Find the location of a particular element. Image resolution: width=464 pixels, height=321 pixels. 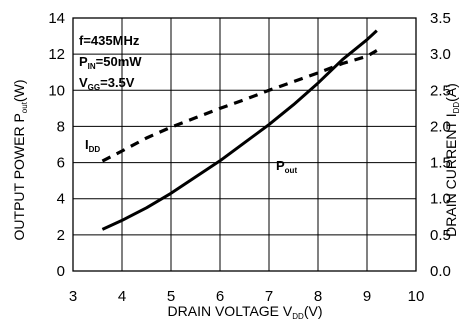

x-tick-label: 10 is located at coordinates (416, 296).